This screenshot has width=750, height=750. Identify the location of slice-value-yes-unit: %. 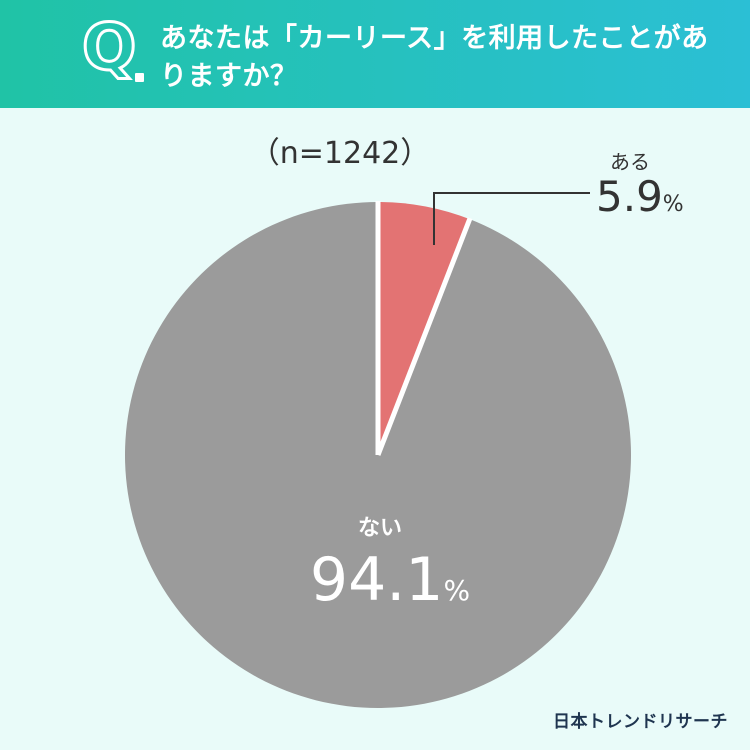
(673, 204).